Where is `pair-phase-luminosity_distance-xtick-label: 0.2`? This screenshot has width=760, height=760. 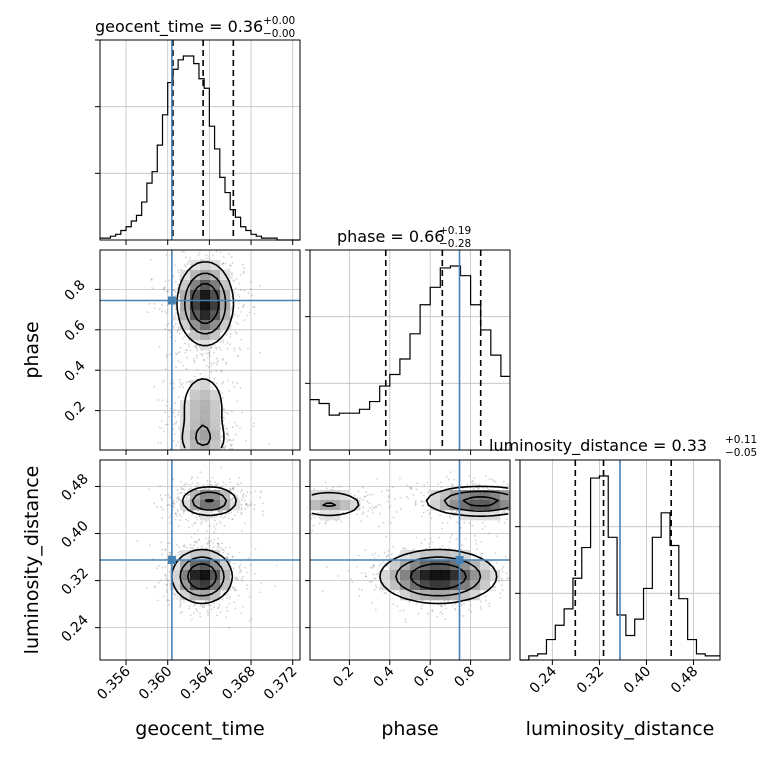
pair-phase-luminosity_distance-xtick-label: 0.2 is located at coordinates (343, 677).